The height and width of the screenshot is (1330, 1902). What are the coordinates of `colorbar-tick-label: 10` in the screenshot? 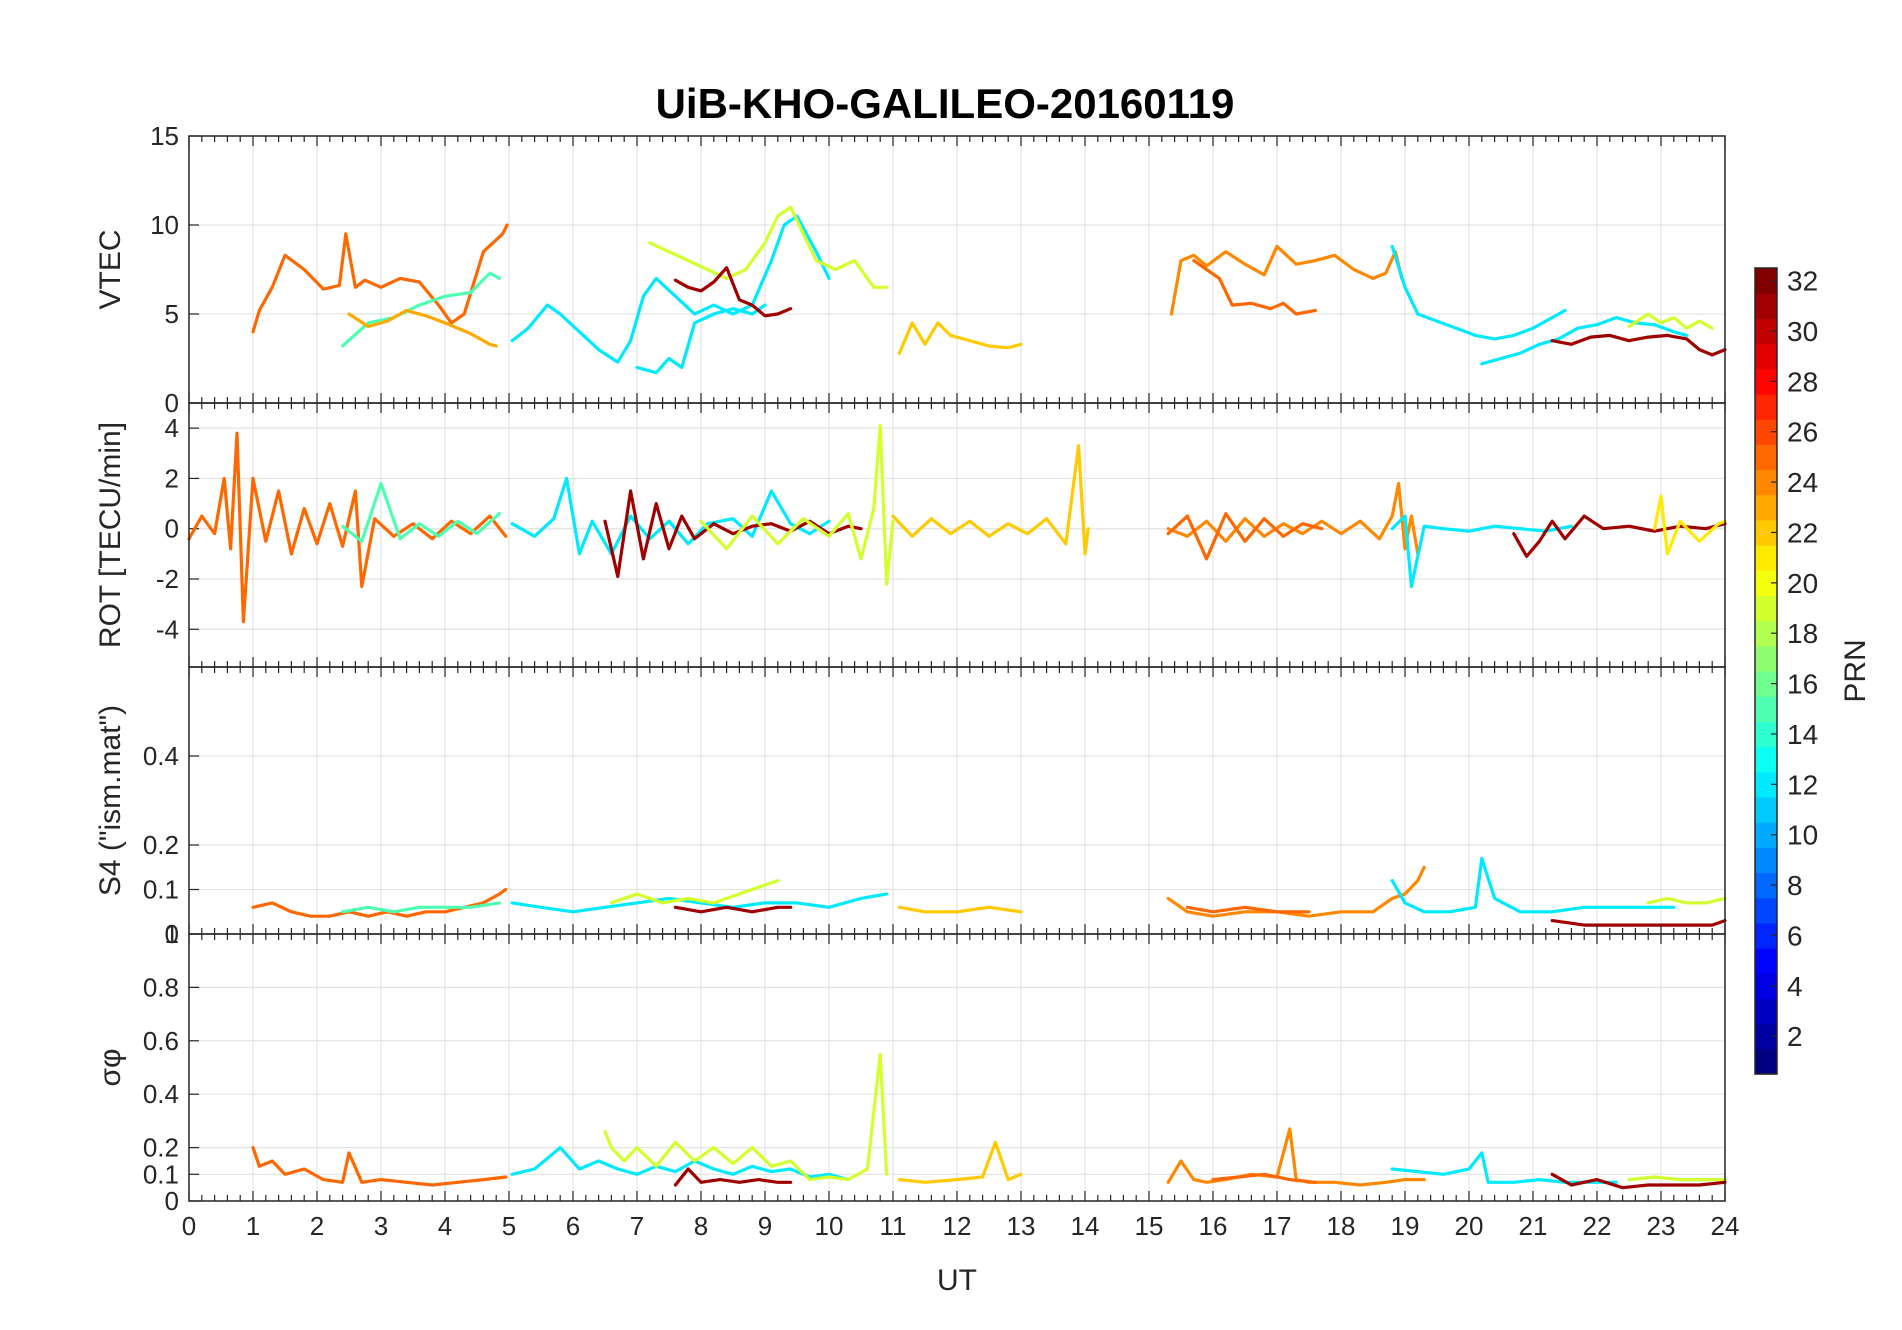 It's located at (1802, 835).